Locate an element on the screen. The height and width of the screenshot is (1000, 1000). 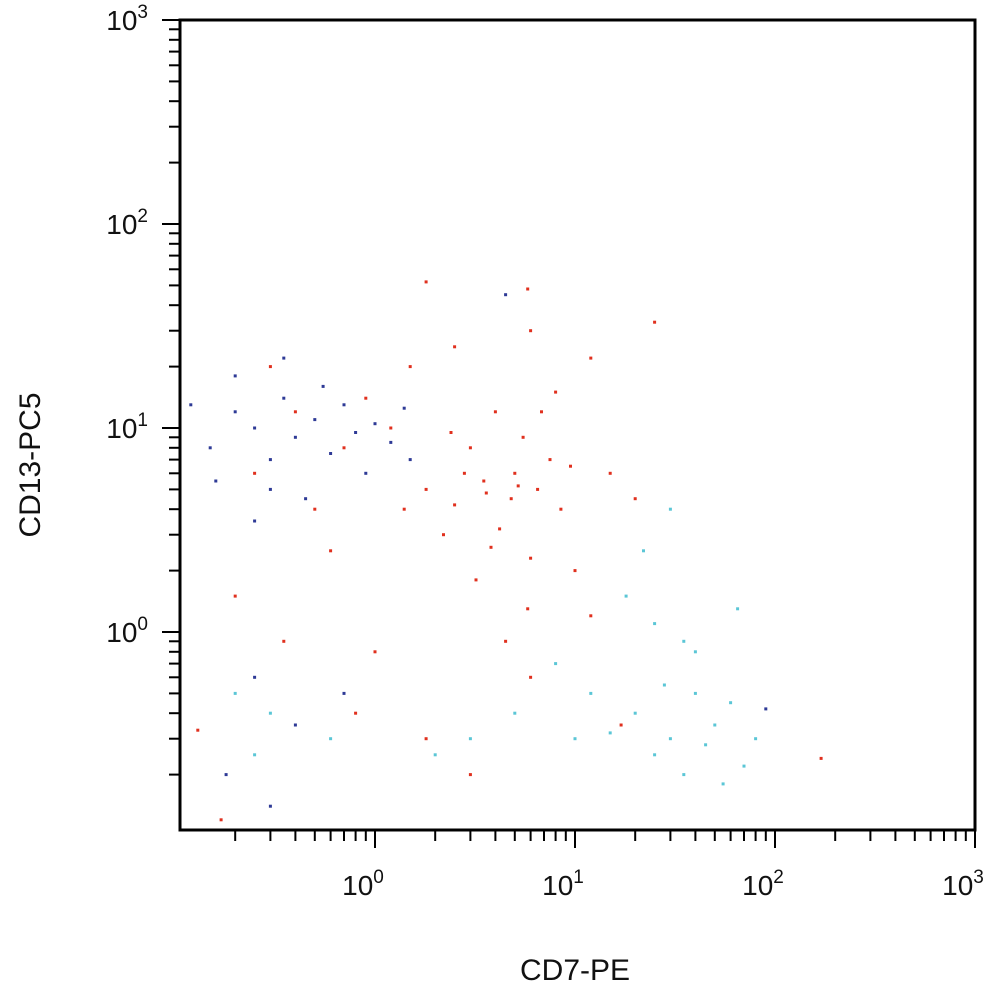
x-tick-label: 10¹ is located at coordinates (563, 884).